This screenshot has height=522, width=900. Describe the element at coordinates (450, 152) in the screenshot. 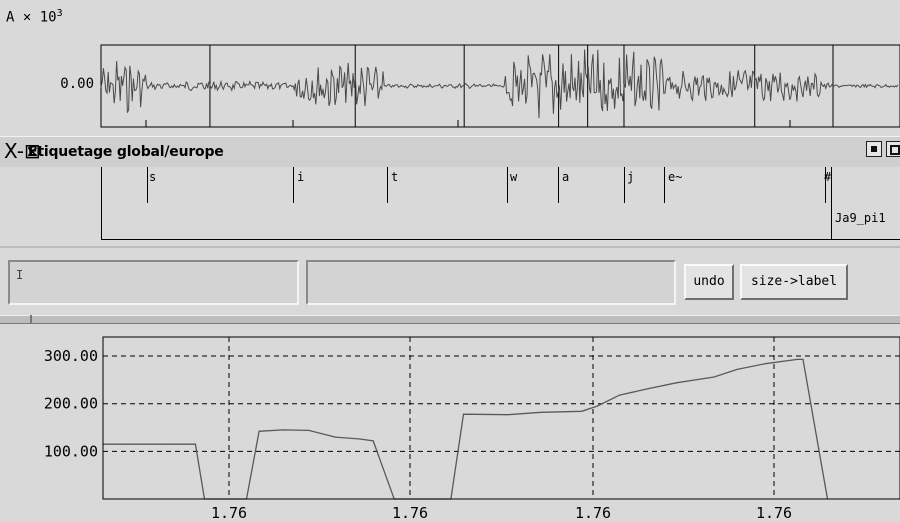

I see `tier-window-titlebar: X-⊠ Etiquetage global/europe` at that location.